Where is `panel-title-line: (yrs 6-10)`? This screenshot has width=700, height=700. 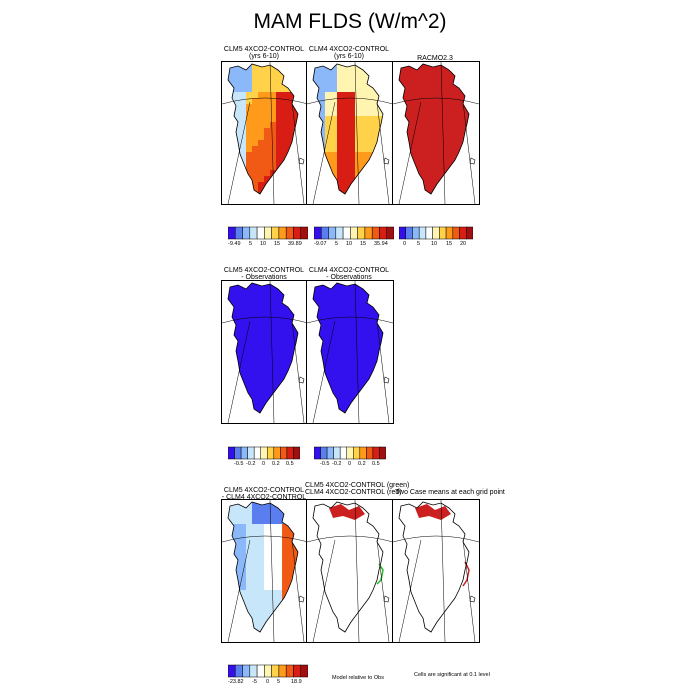
panel-title-line: (yrs 6-10) is located at coordinates (264, 56).